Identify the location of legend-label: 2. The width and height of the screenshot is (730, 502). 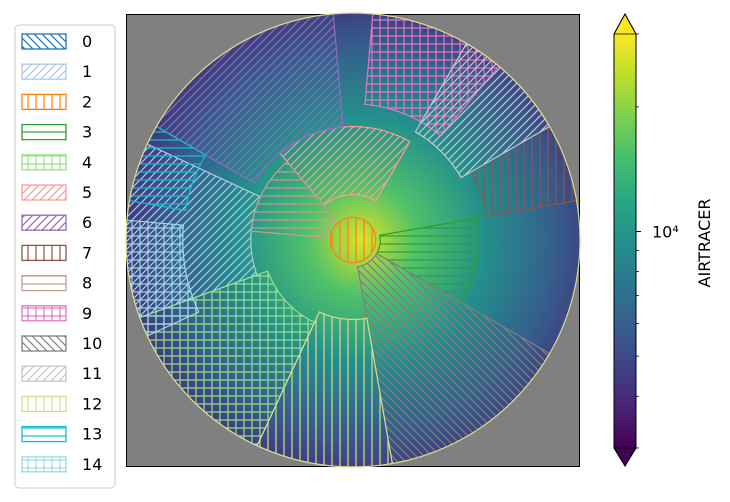
(87, 101).